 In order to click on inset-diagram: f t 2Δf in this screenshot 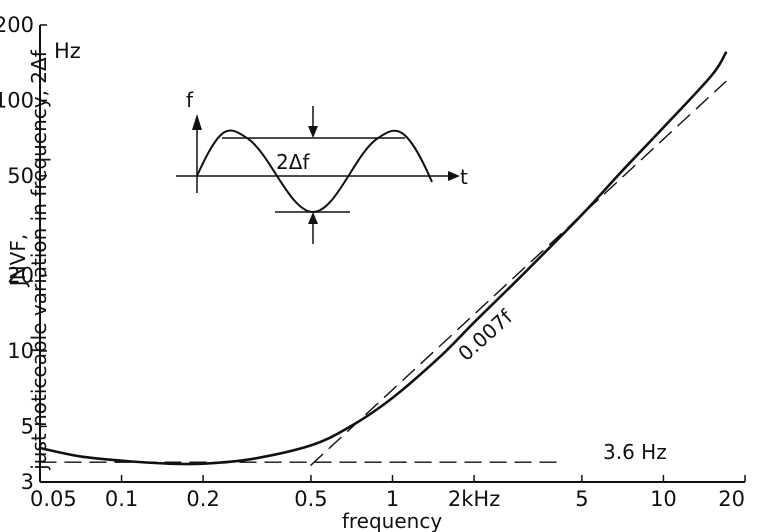, I will do `click(322, 166)`.